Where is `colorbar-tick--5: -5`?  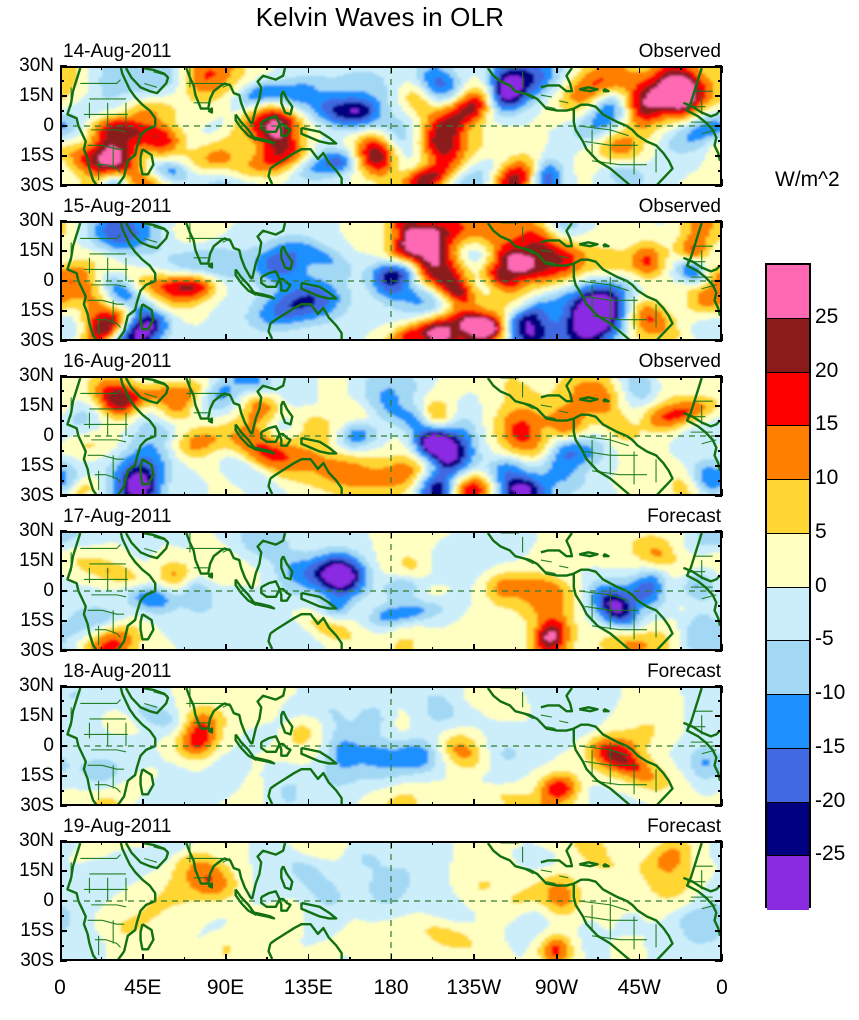 colorbar-tick--5: -5 is located at coordinates (824, 639).